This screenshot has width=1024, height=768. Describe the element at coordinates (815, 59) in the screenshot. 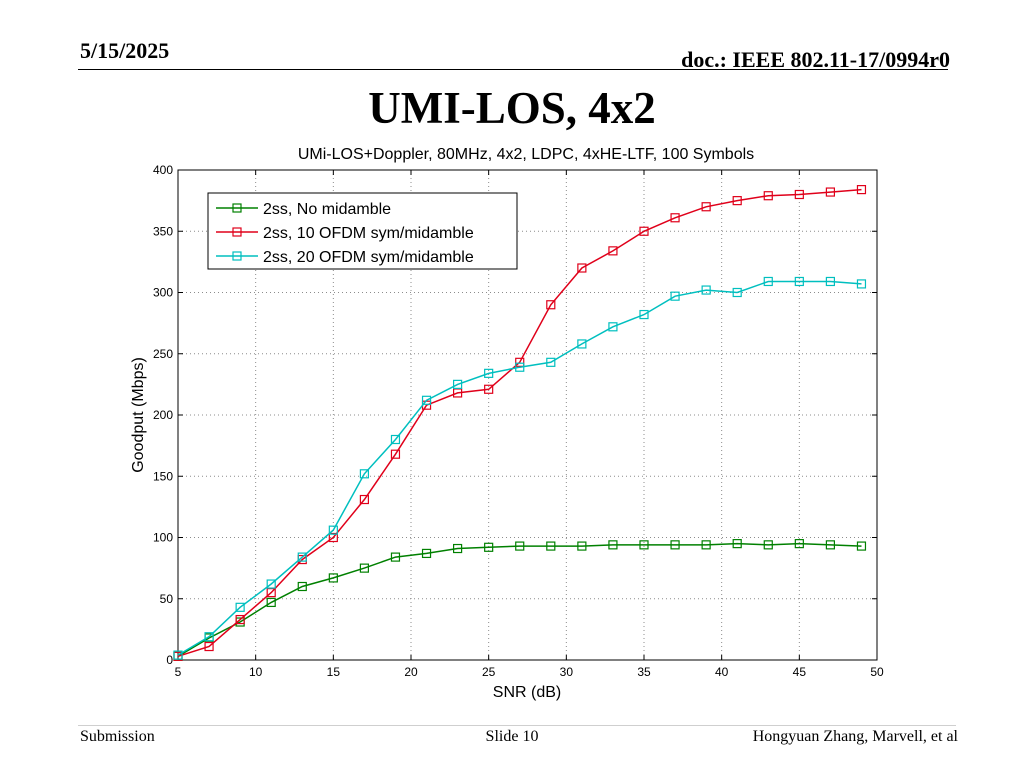

I see `header-doc-id: doc.: IEEE 802.11-17/0994r0` at that location.